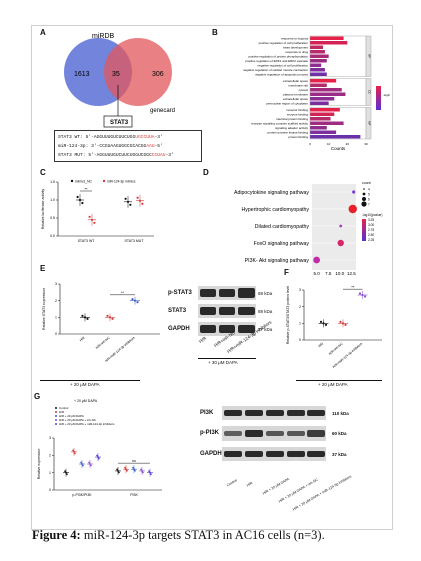  What do you see at coordinates (288, 315) in the screenshot?
I see `f-y-label: Relative p-STAT3/STAT3 protein level` at bounding box center [288, 315].